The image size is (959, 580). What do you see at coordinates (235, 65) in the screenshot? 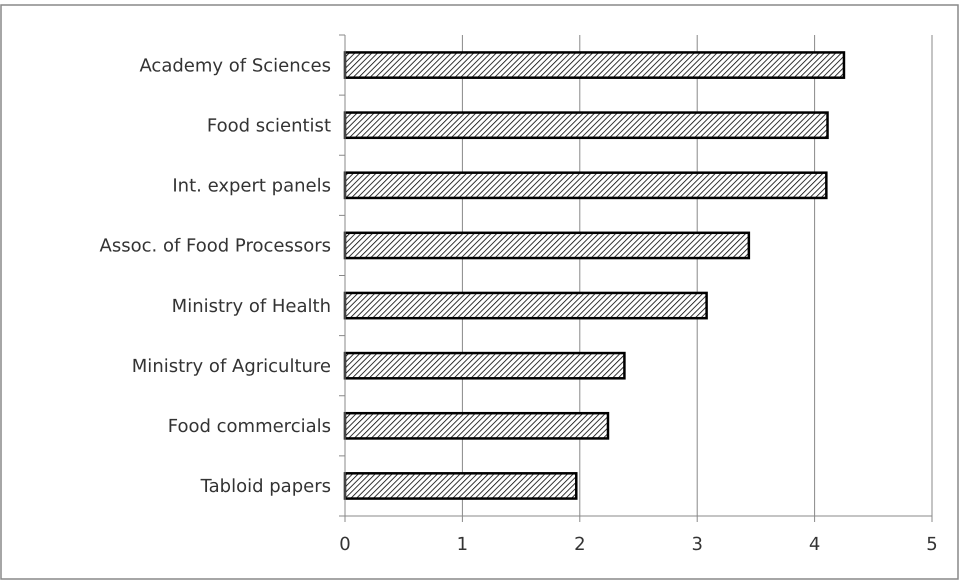
I see `y-tick-label: Academy of Sciences` at bounding box center [235, 65].